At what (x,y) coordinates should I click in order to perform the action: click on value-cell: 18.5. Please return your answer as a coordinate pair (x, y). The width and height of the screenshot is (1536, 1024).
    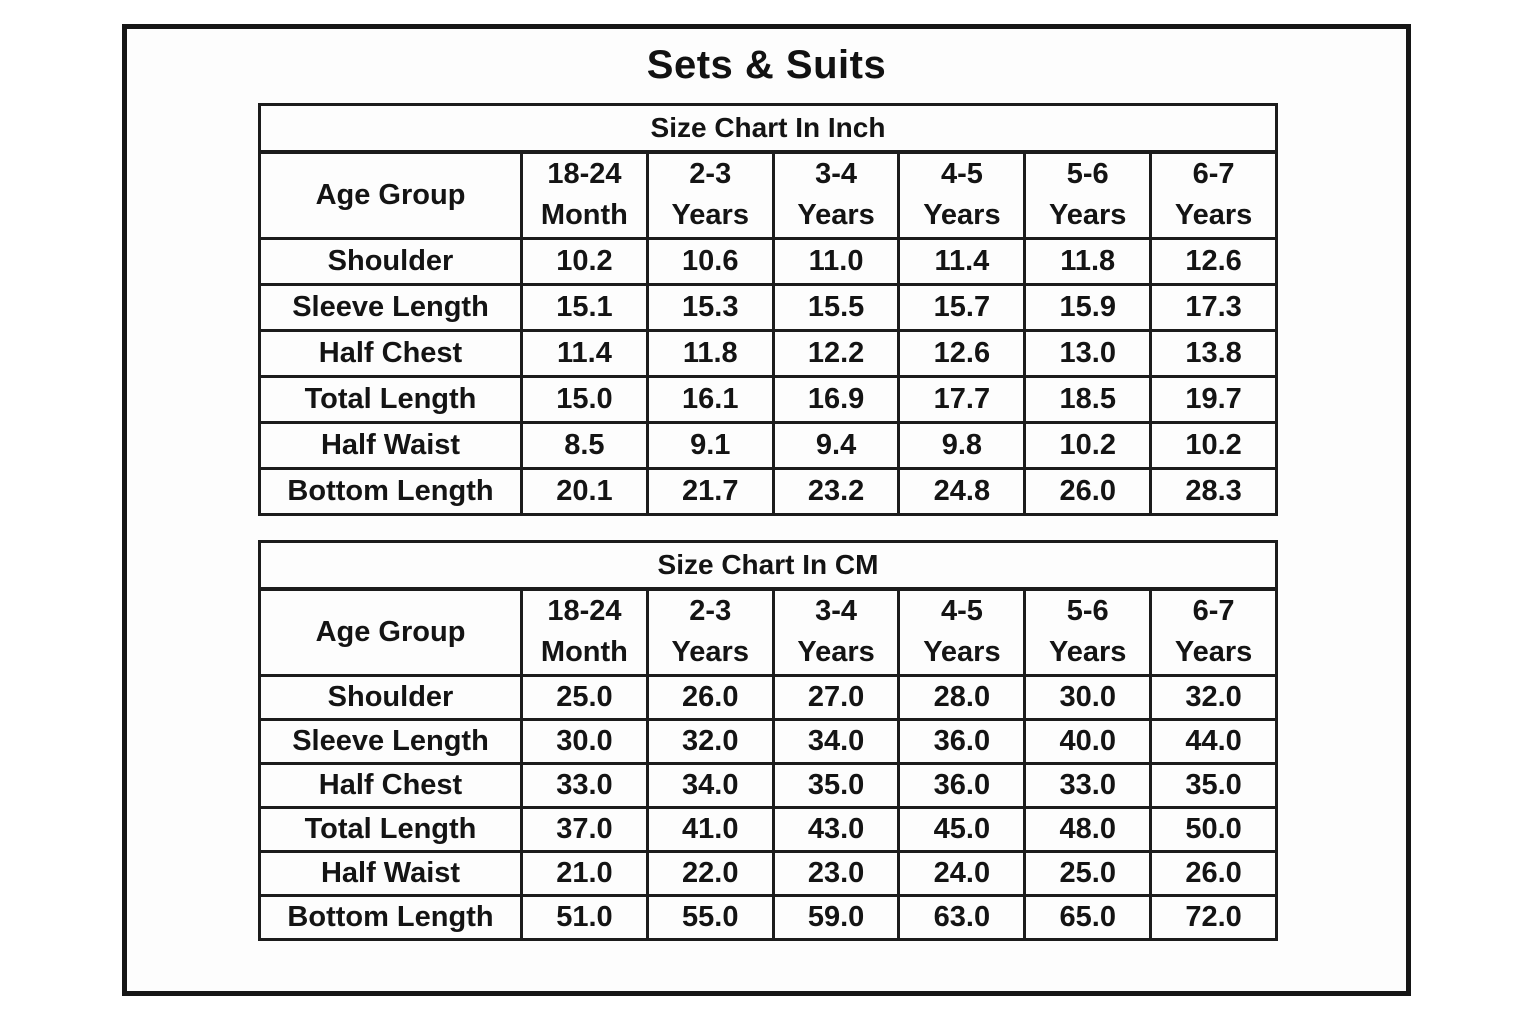
    Looking at the image, I should click on (1088, 399).